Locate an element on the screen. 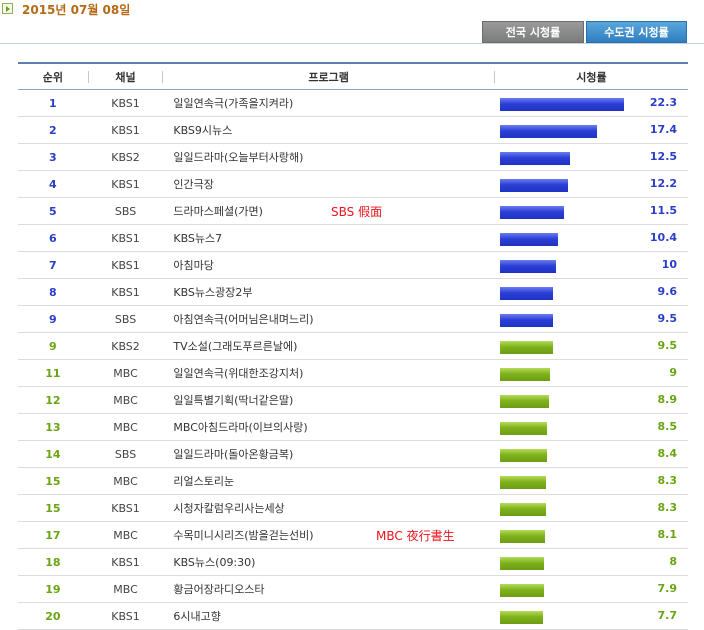 The width and height of the screenshot is (704, 630). rating-cell: 8.5 is located at coordinates (591, 427).